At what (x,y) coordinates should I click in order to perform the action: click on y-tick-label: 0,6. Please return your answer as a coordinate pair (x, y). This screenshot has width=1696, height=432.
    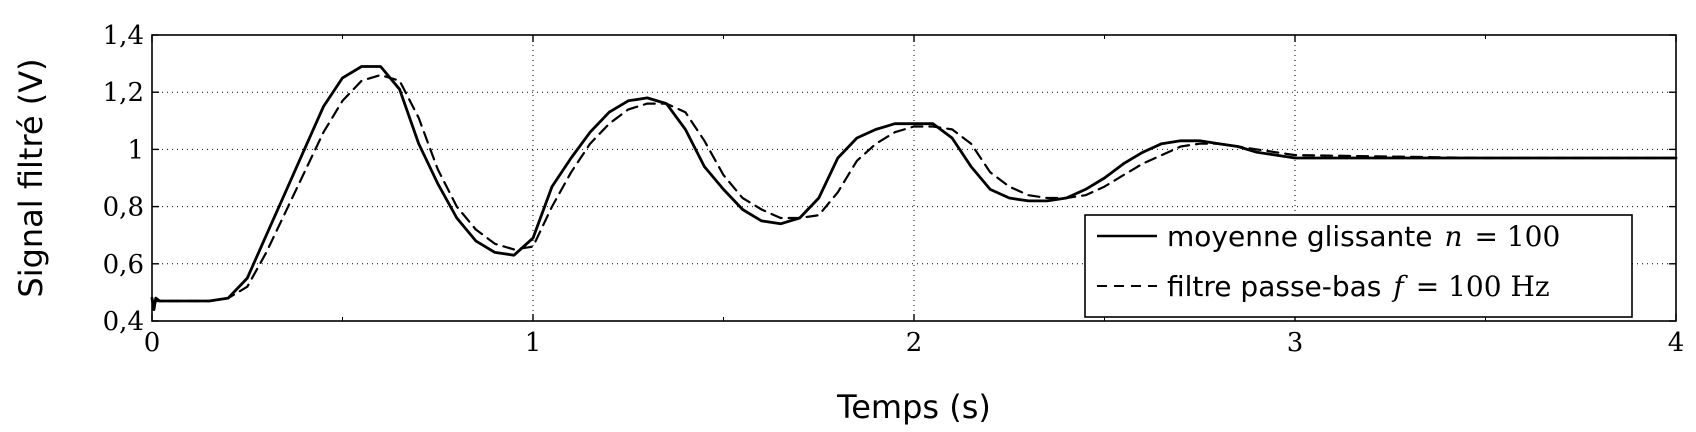
    Looking at the image, I should click on (123, 265).